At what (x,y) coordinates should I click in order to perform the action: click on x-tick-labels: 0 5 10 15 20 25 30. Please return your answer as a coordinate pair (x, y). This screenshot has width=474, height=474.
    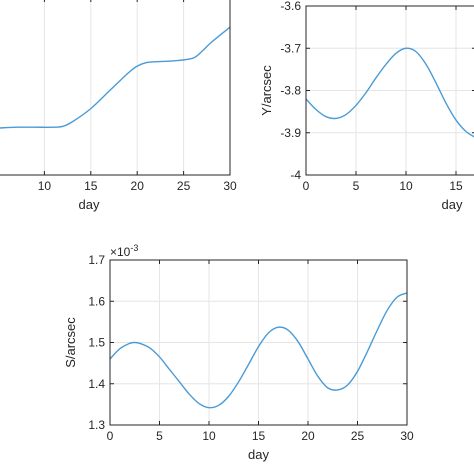
    Looking at the image, I should click on (260, 436).